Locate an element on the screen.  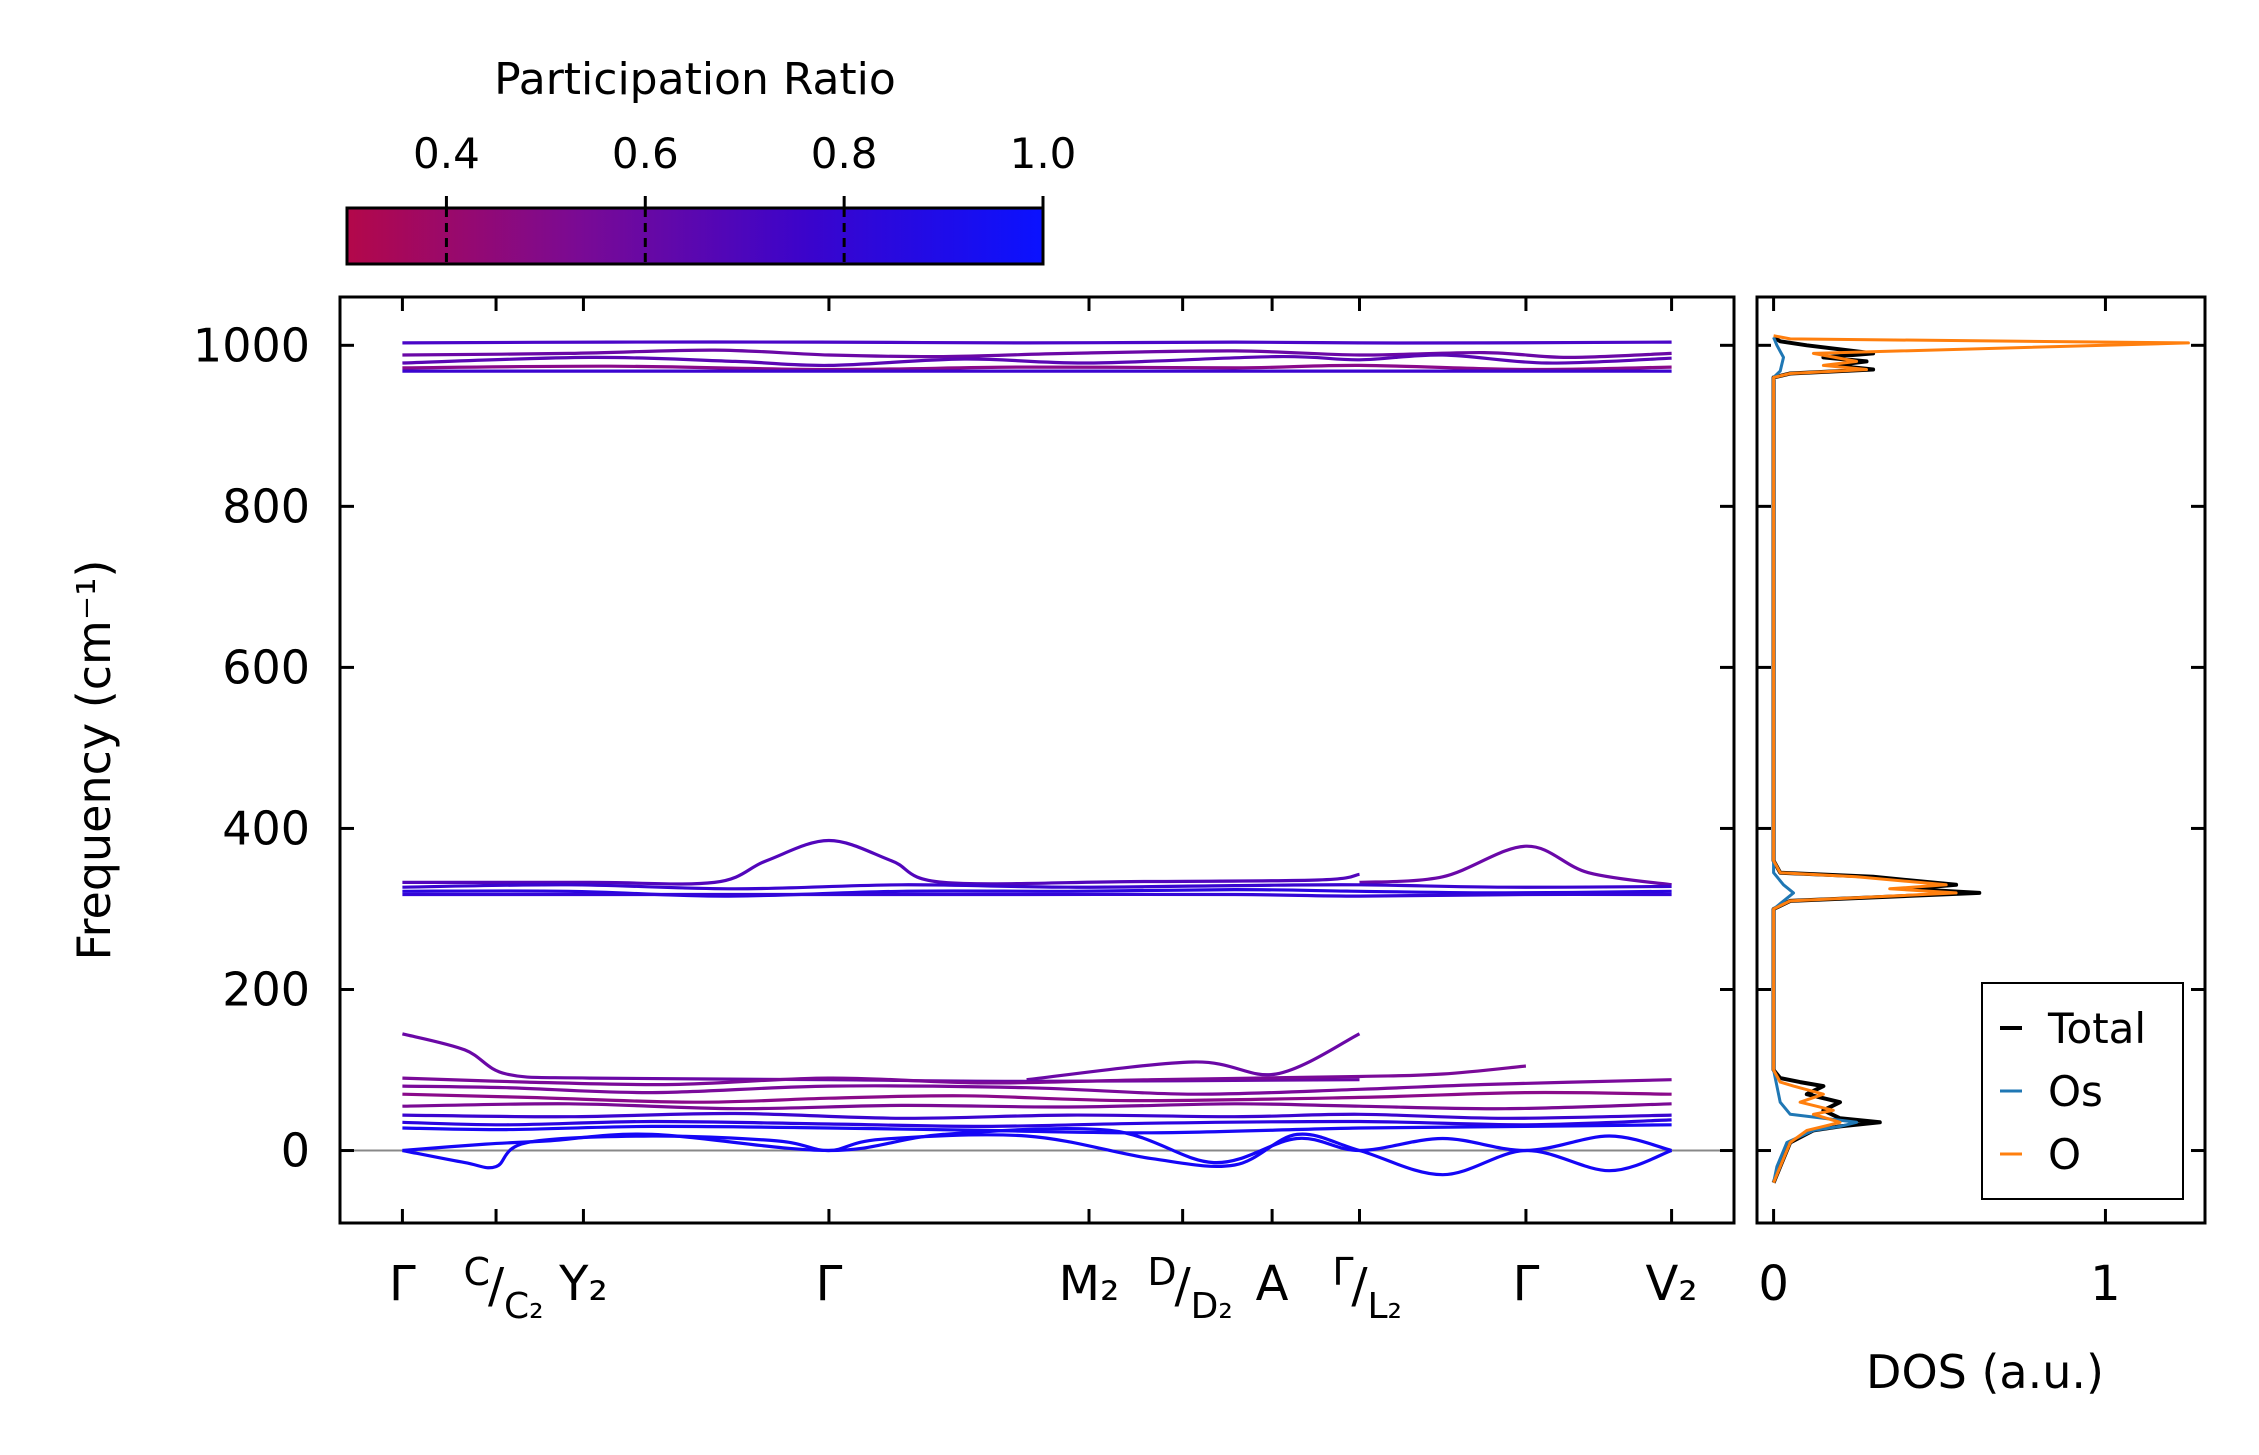
colorbar-tick-label: 0.8 is located at coordinates (844, 153).